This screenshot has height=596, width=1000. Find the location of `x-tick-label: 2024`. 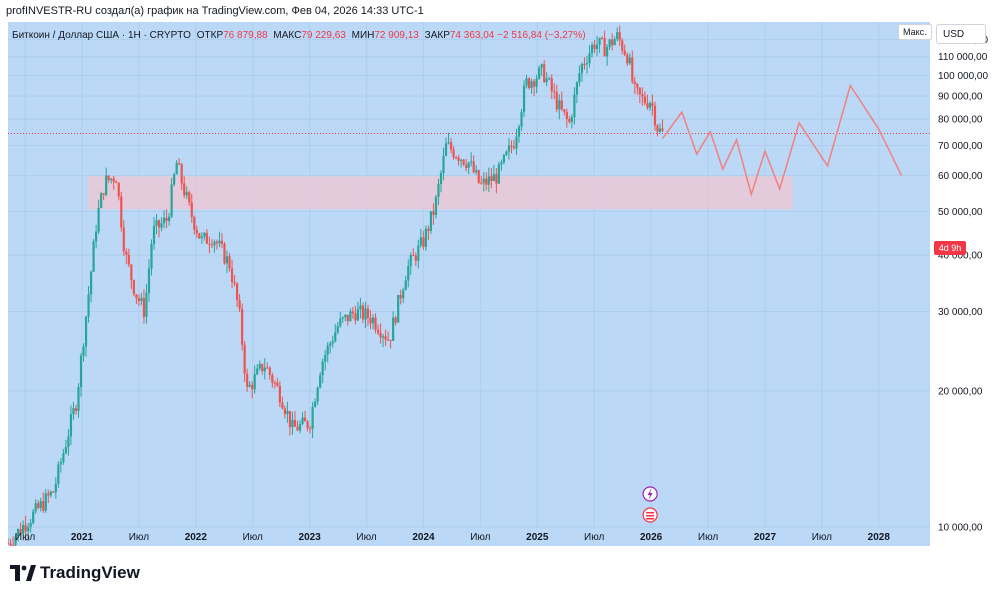

x-tick-label: 2024 is located at coordinates (423, 537).